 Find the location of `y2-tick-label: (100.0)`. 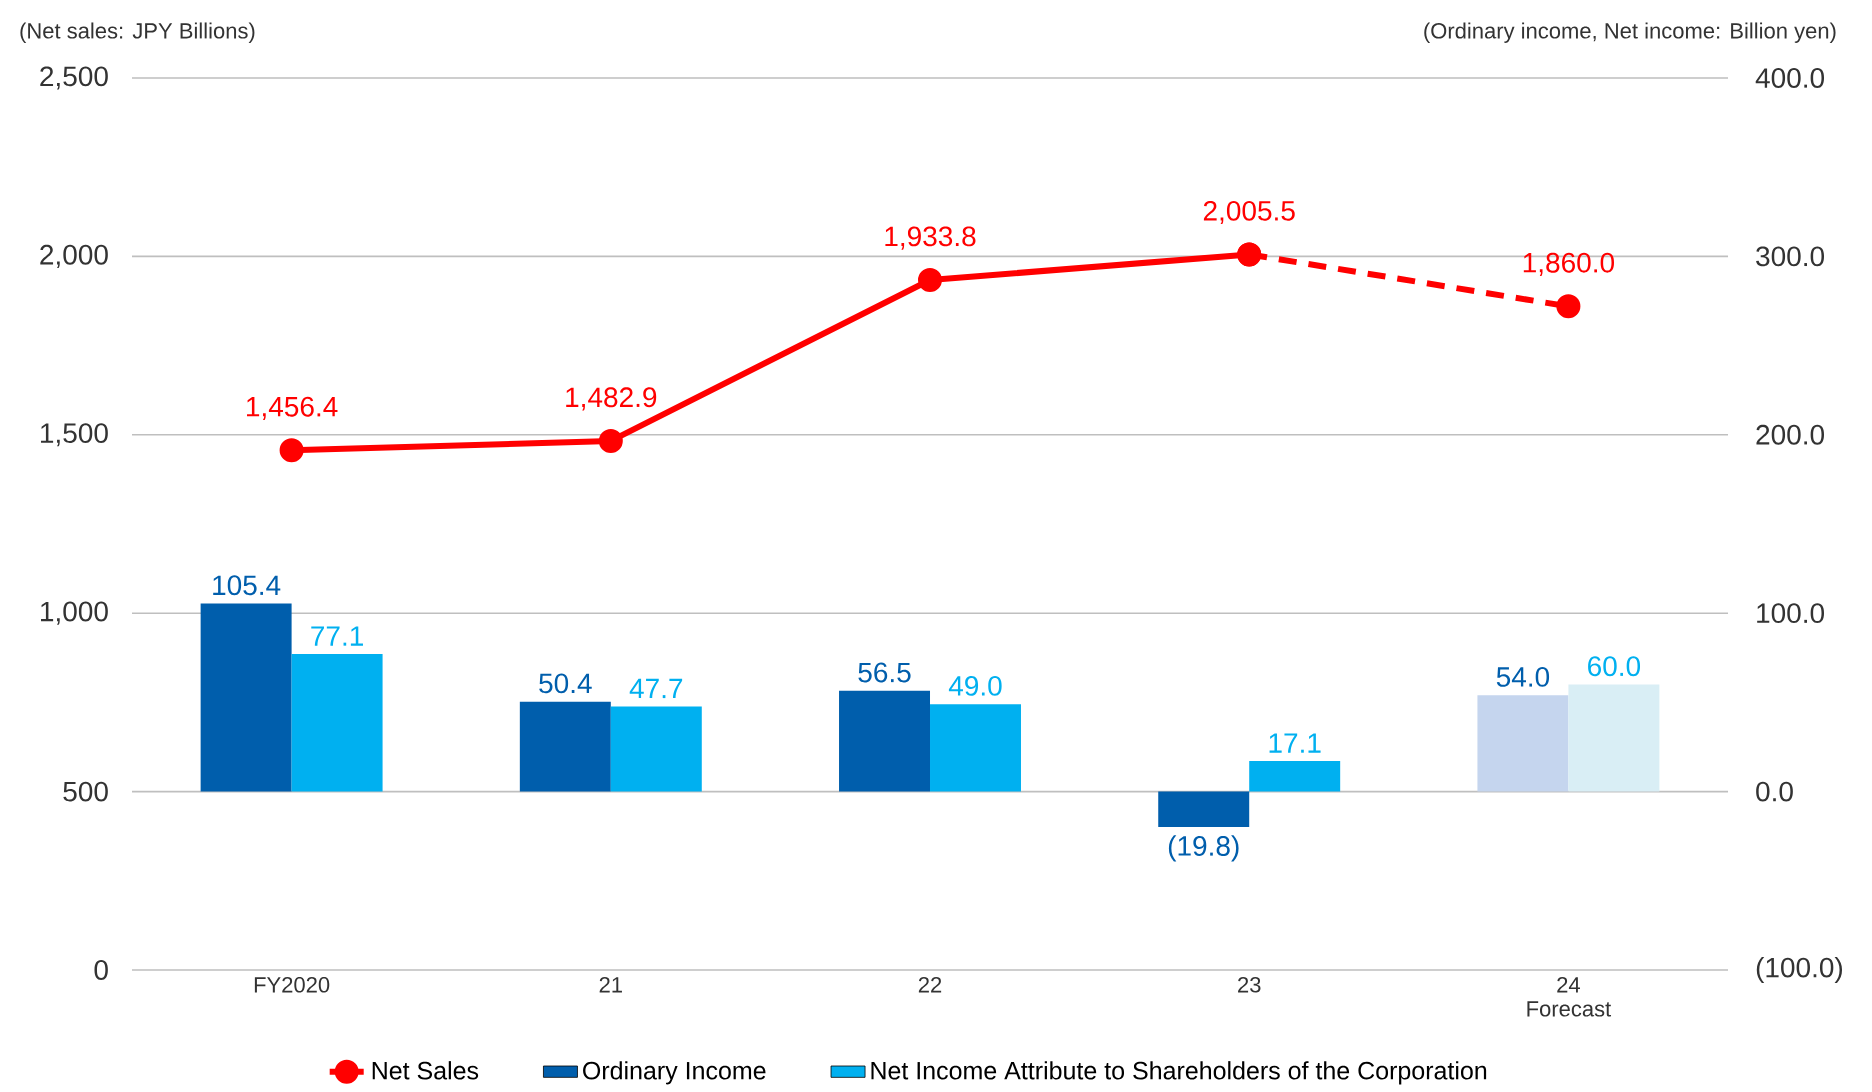

y2-tick-label: (100.0) is located at coordinates (1799, 970).